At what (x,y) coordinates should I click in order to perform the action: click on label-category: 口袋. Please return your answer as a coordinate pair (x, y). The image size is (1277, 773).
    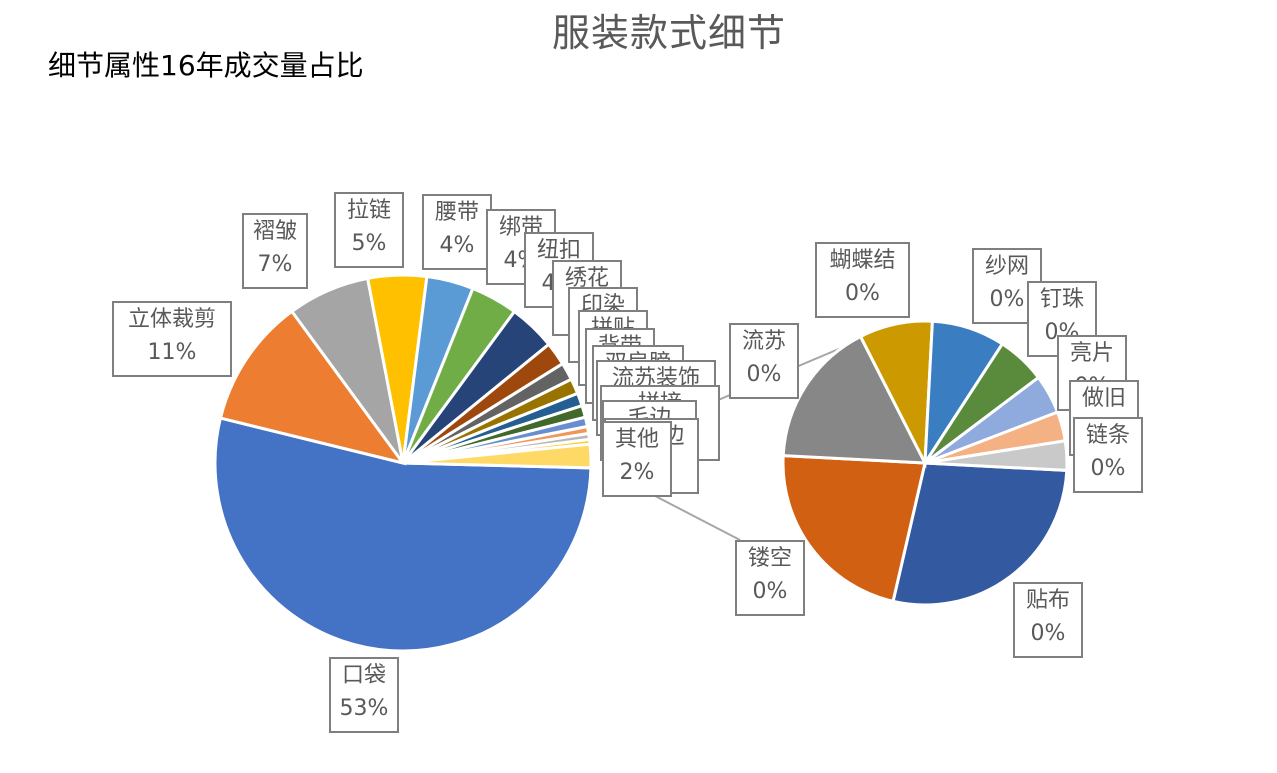
    Looking at the image, I should click on (363, 675).